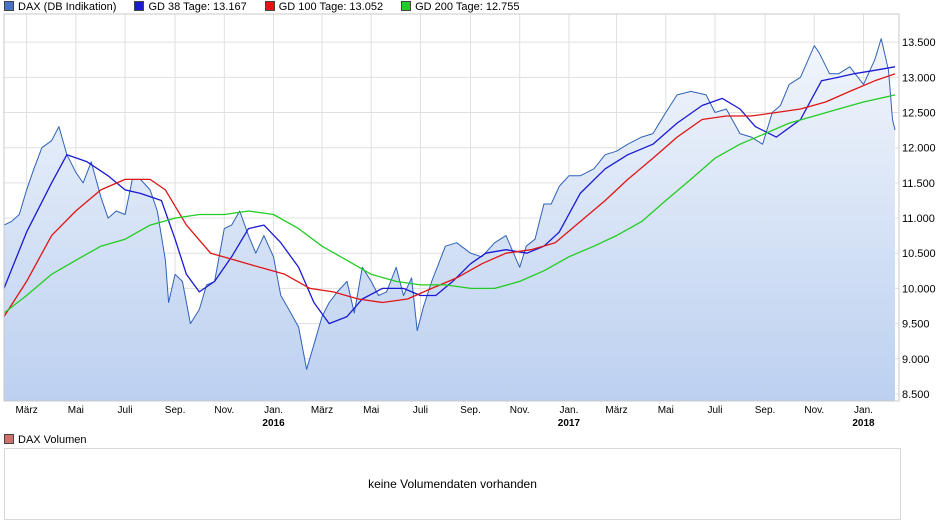 The width and height of the screenshot is (940, 526). Describe the element at coordinates (9, 6) in the screenshot. I see `legend-swatch-dax` at that location.